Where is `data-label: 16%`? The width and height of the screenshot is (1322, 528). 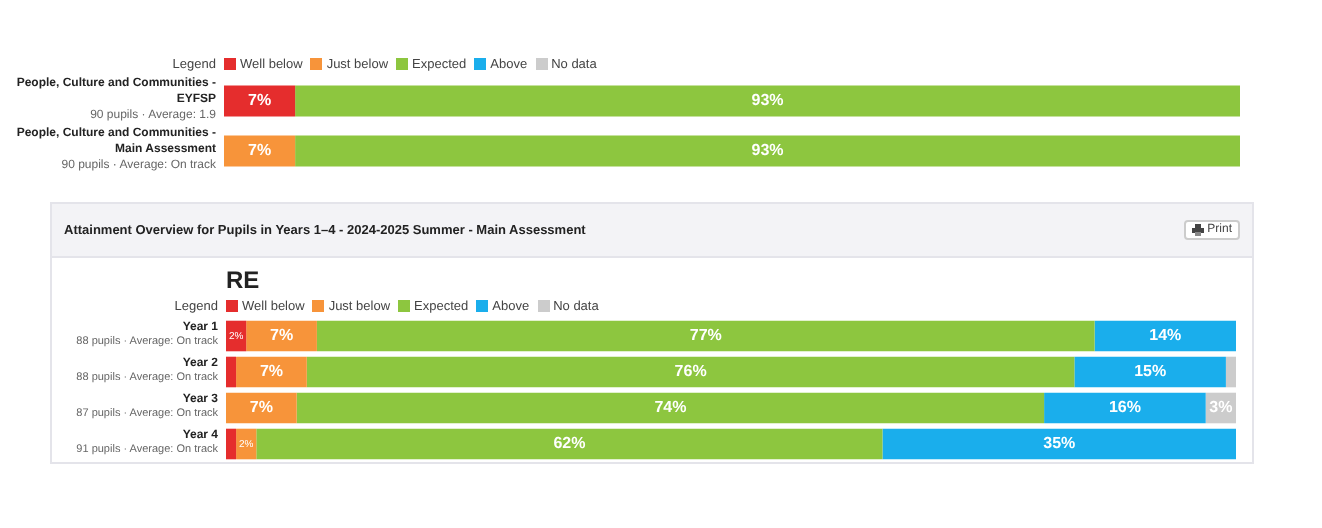
data-label: 16% is located at coordinates (1124, 407).